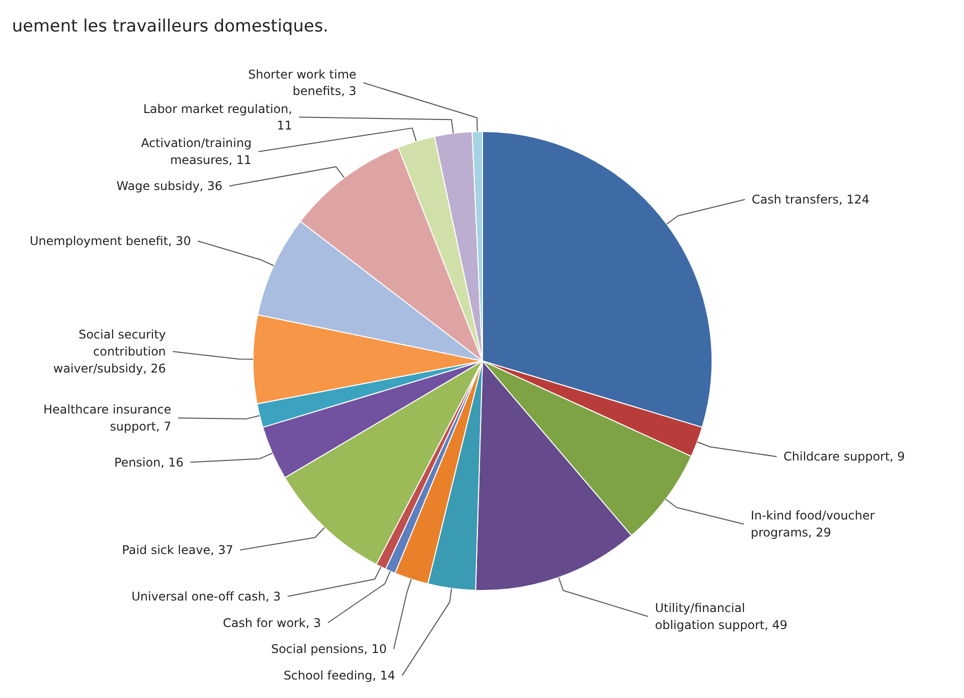  I want to click on slice-label: Utility/financial obligation support, 49, so click(721, 616).